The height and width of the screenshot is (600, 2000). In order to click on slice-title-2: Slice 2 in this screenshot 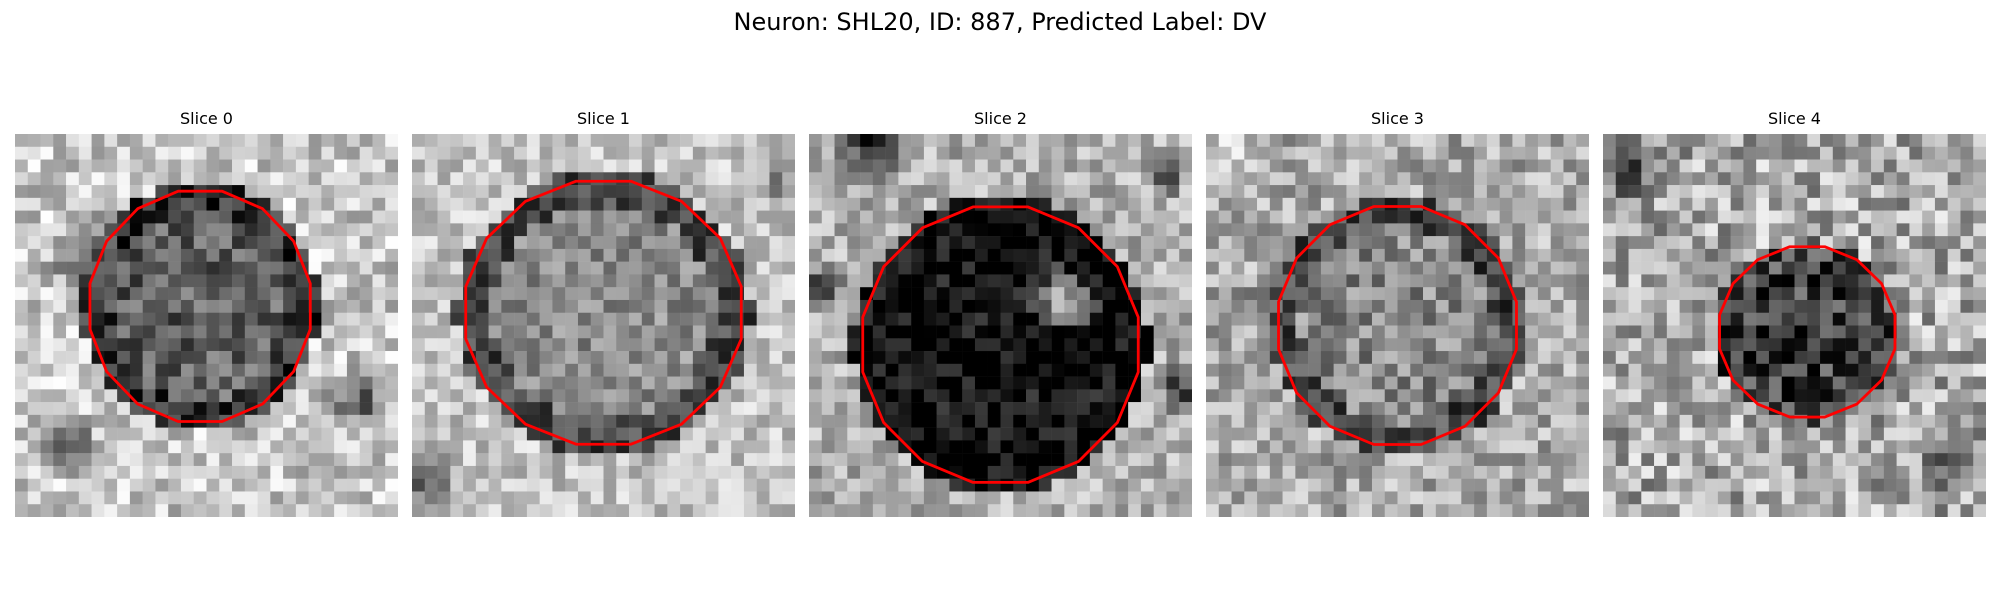, I will do `click(1000, 118)`.